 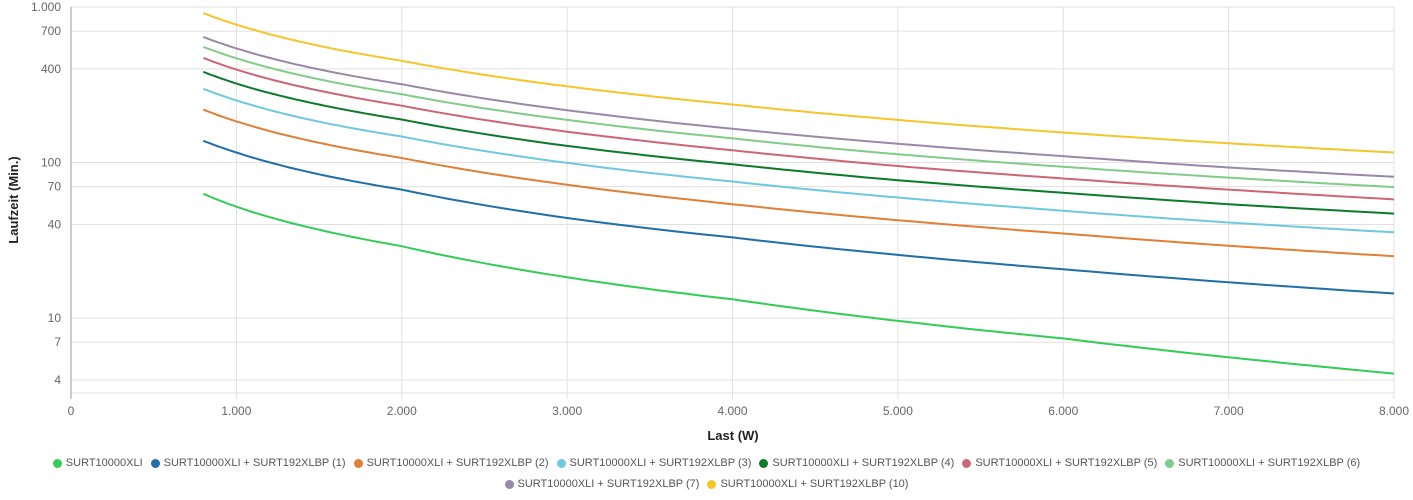 I want to click on x-tick-label: 1.000, so click(x=236, y=411).